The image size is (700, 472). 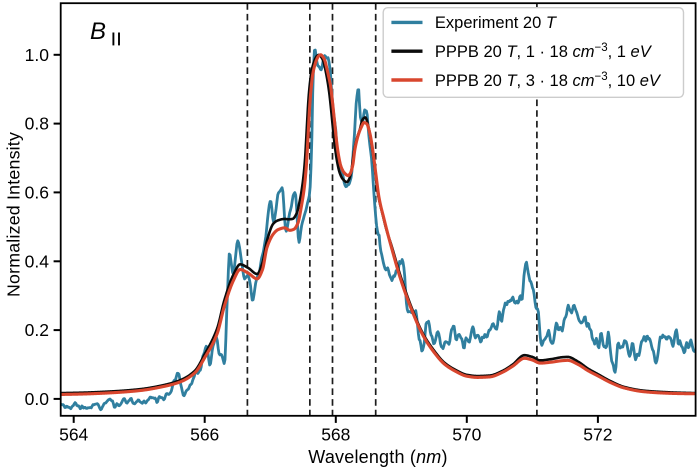 What do you see at coordinates (37, 124) in the screenshot?
I see `svg-text: 0.8` at bounding box center [37, 124].